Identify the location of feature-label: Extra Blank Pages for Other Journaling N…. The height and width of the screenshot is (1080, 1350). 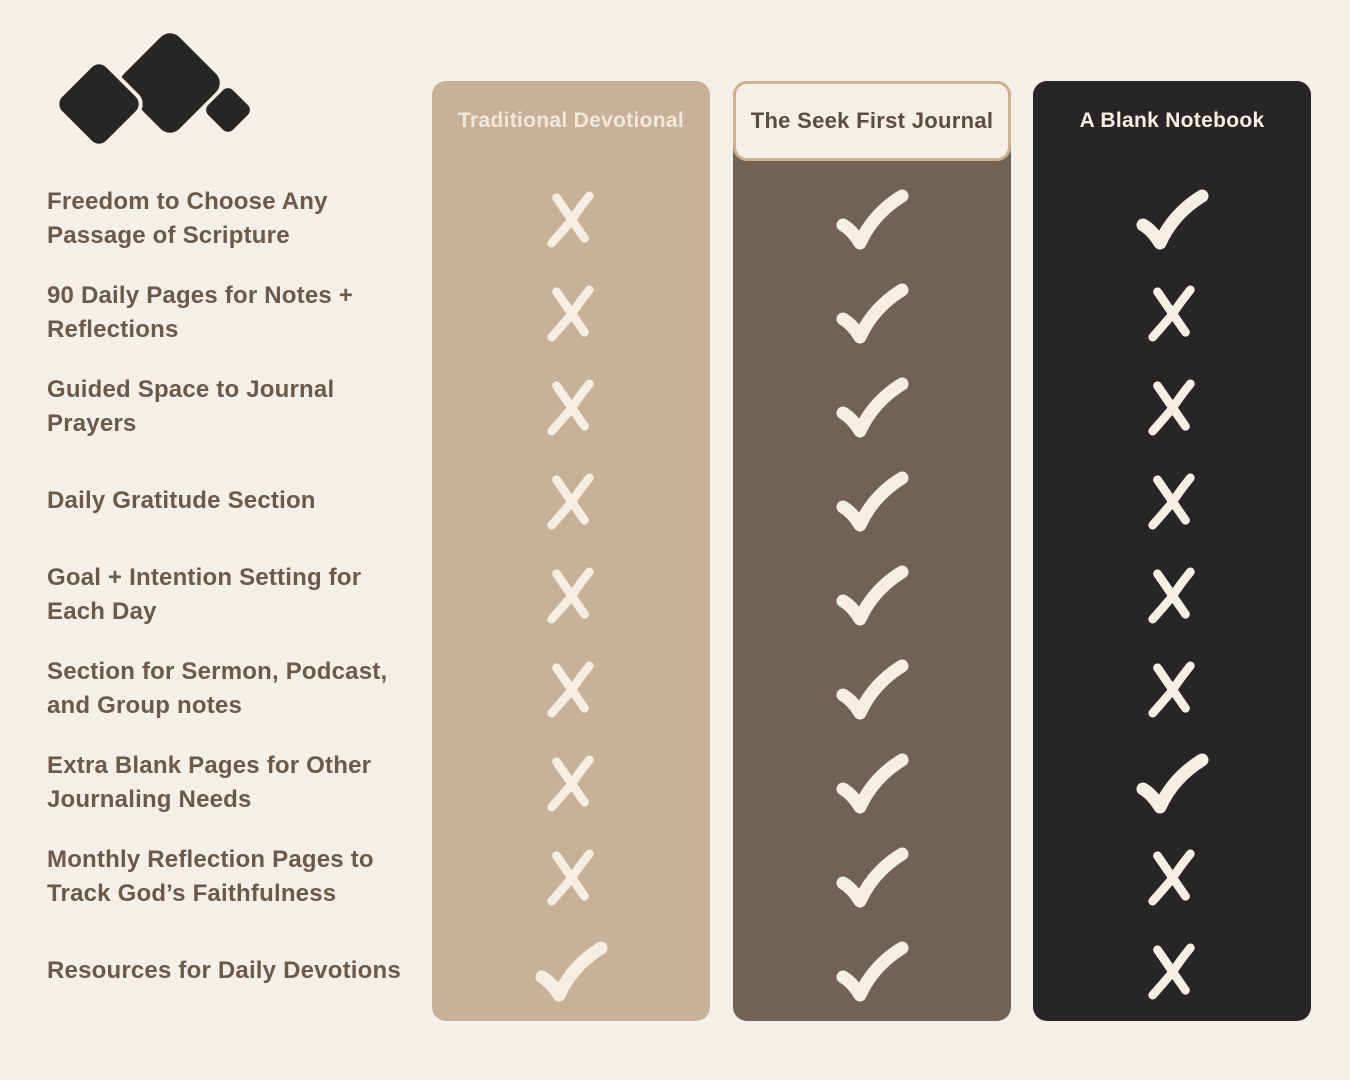
(209, 782).